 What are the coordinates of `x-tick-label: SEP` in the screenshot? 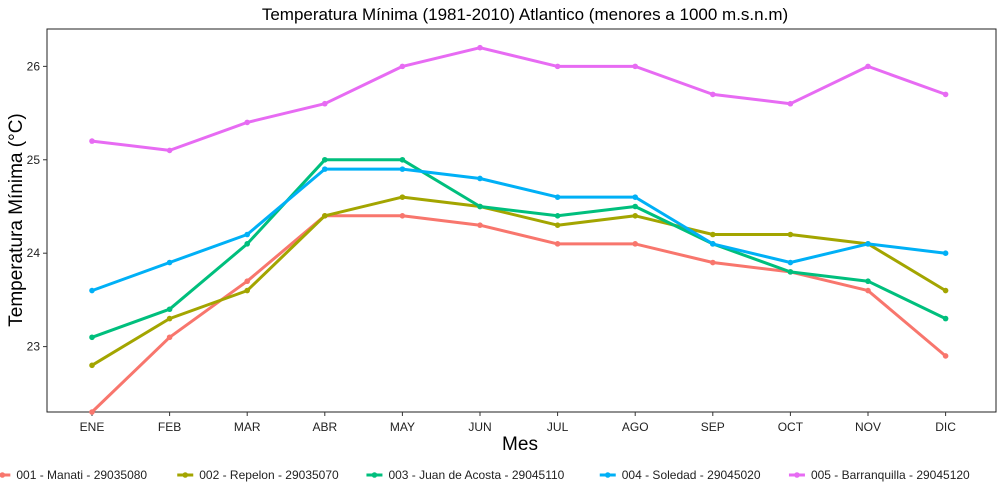 It's located at (713, 427).